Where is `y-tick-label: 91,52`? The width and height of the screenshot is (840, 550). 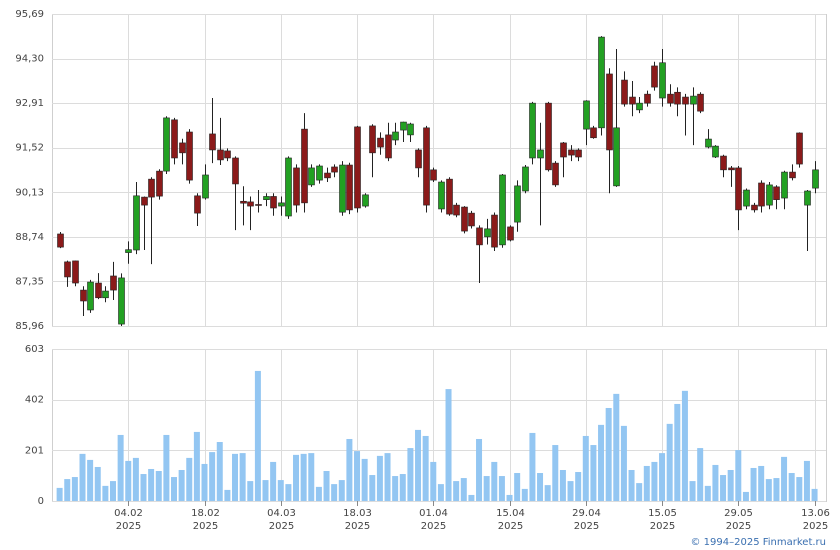
y-tick-label: 91,52 is located at coordinates (29, 148).